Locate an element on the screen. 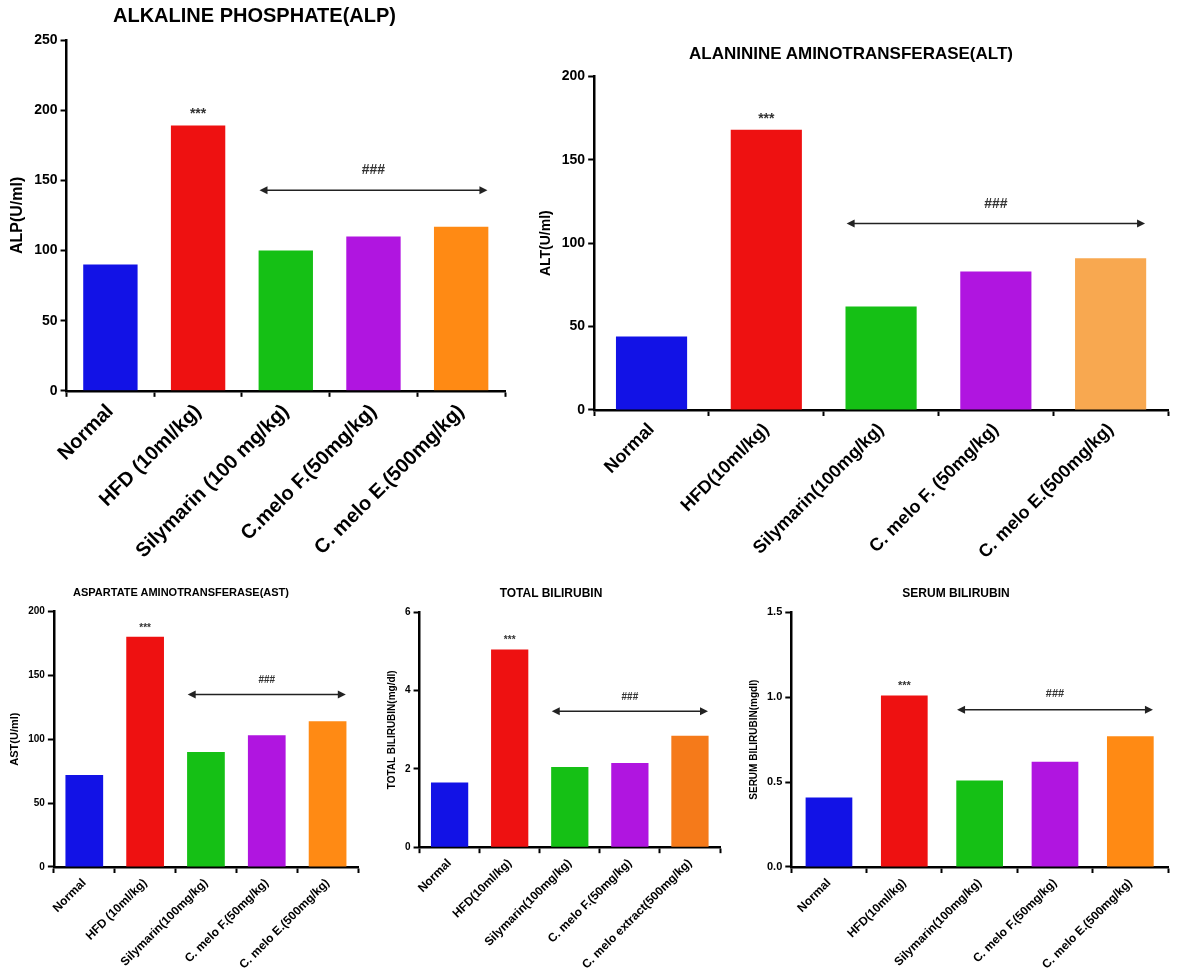  y-tick-label: 250 is located at coordinates (46, 38).